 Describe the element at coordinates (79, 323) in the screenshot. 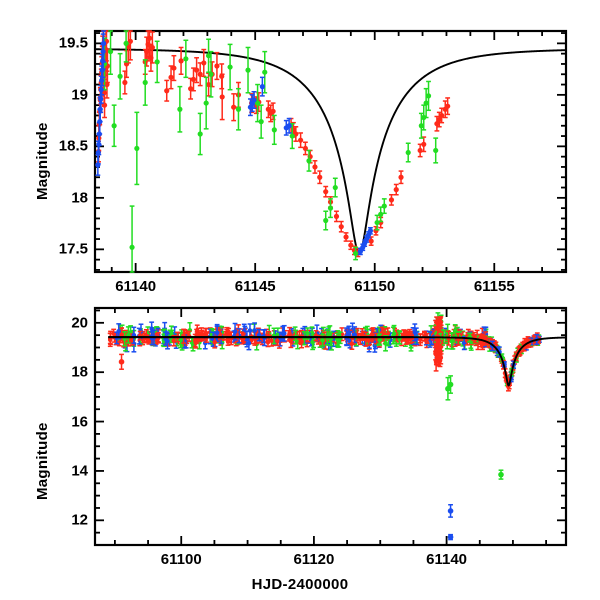

I see `y-tick-label: 20` at that location.